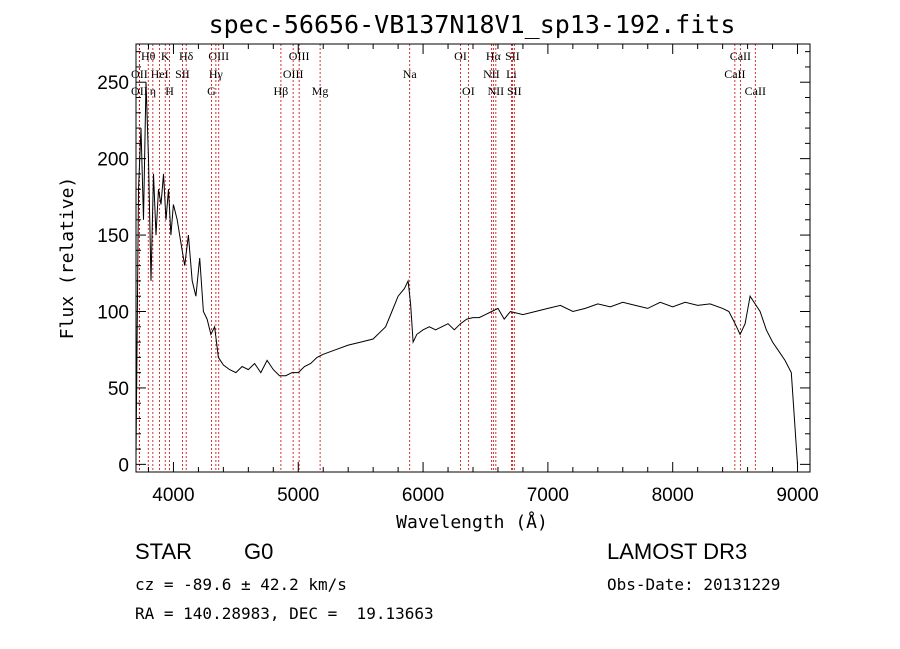 The width and height of the screenshot is (900, 649). Describe the element at coordinates (320, 91) in the screenshot. I see `spectral-line-label: Mg` at that location.